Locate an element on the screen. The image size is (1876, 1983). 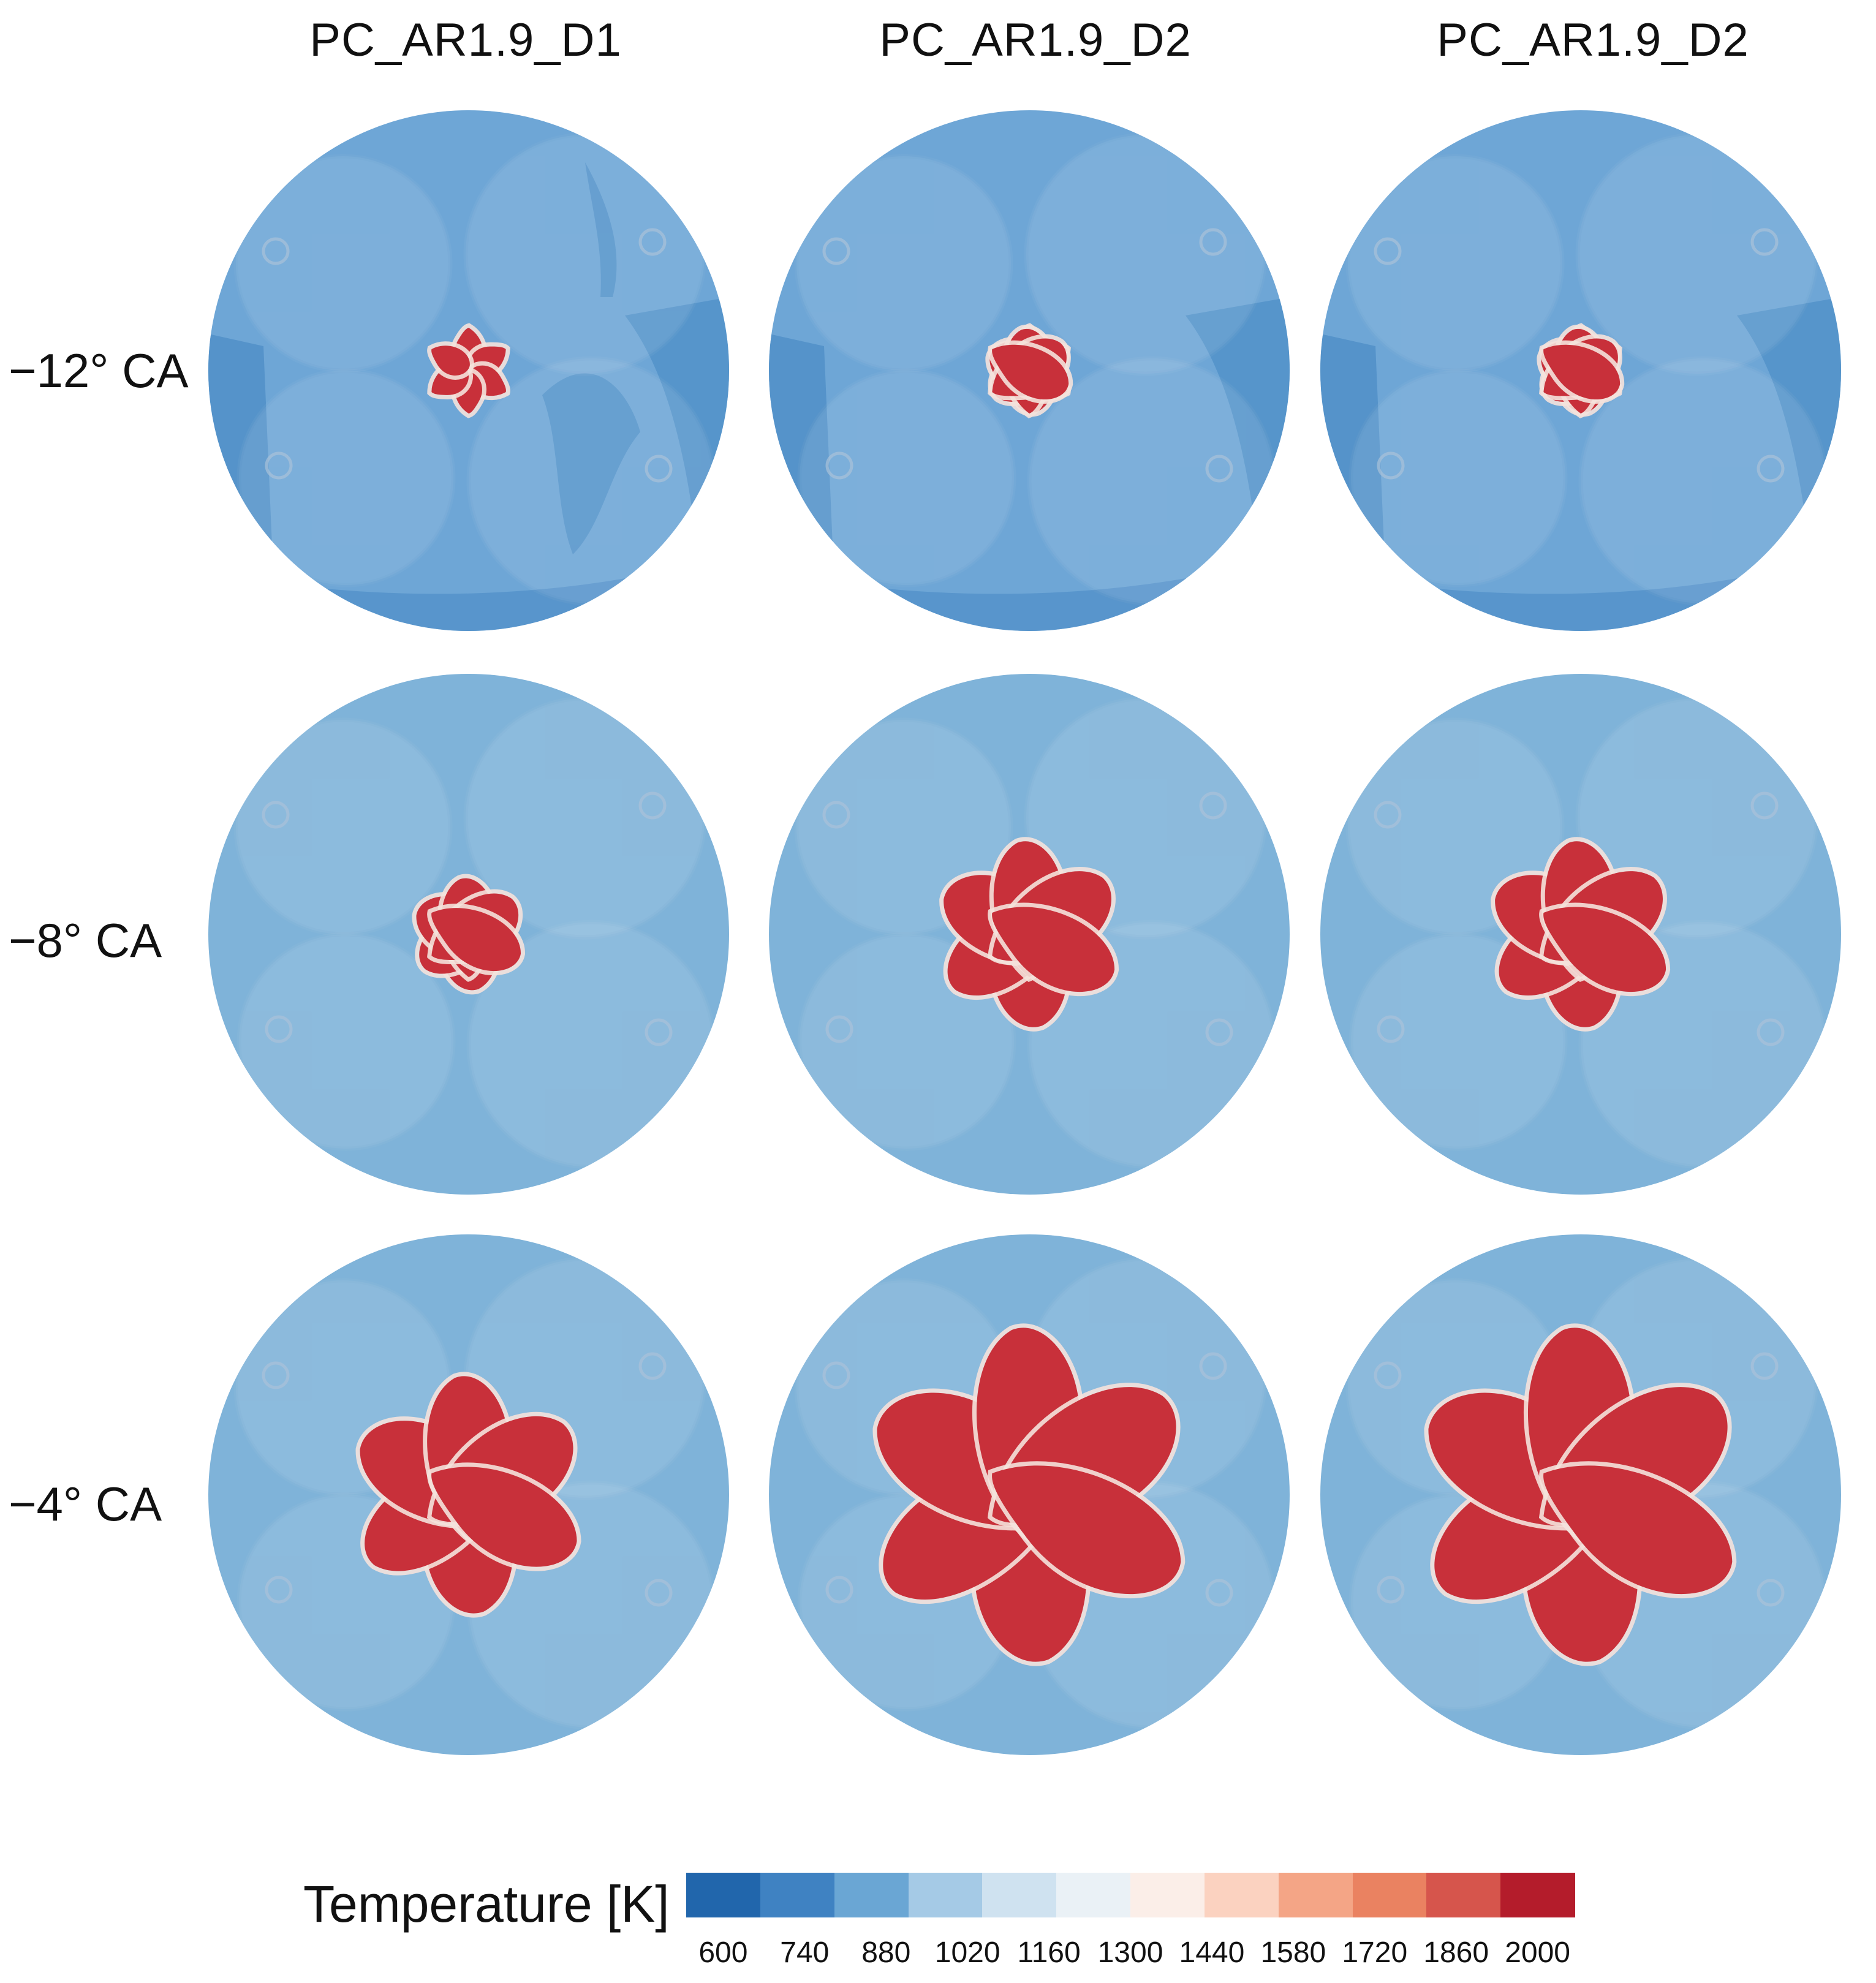
column-title-1: PC_AR1.9_D1 is located at coordinates (466, 40).